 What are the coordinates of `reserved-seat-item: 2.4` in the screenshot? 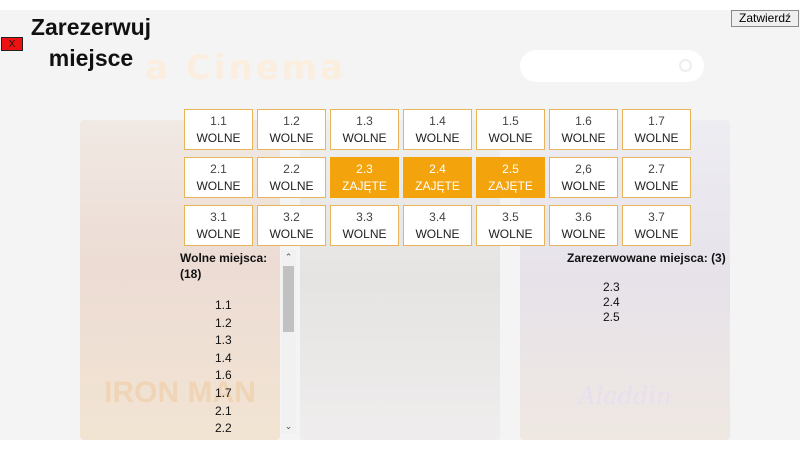 It's located at (611, 302).